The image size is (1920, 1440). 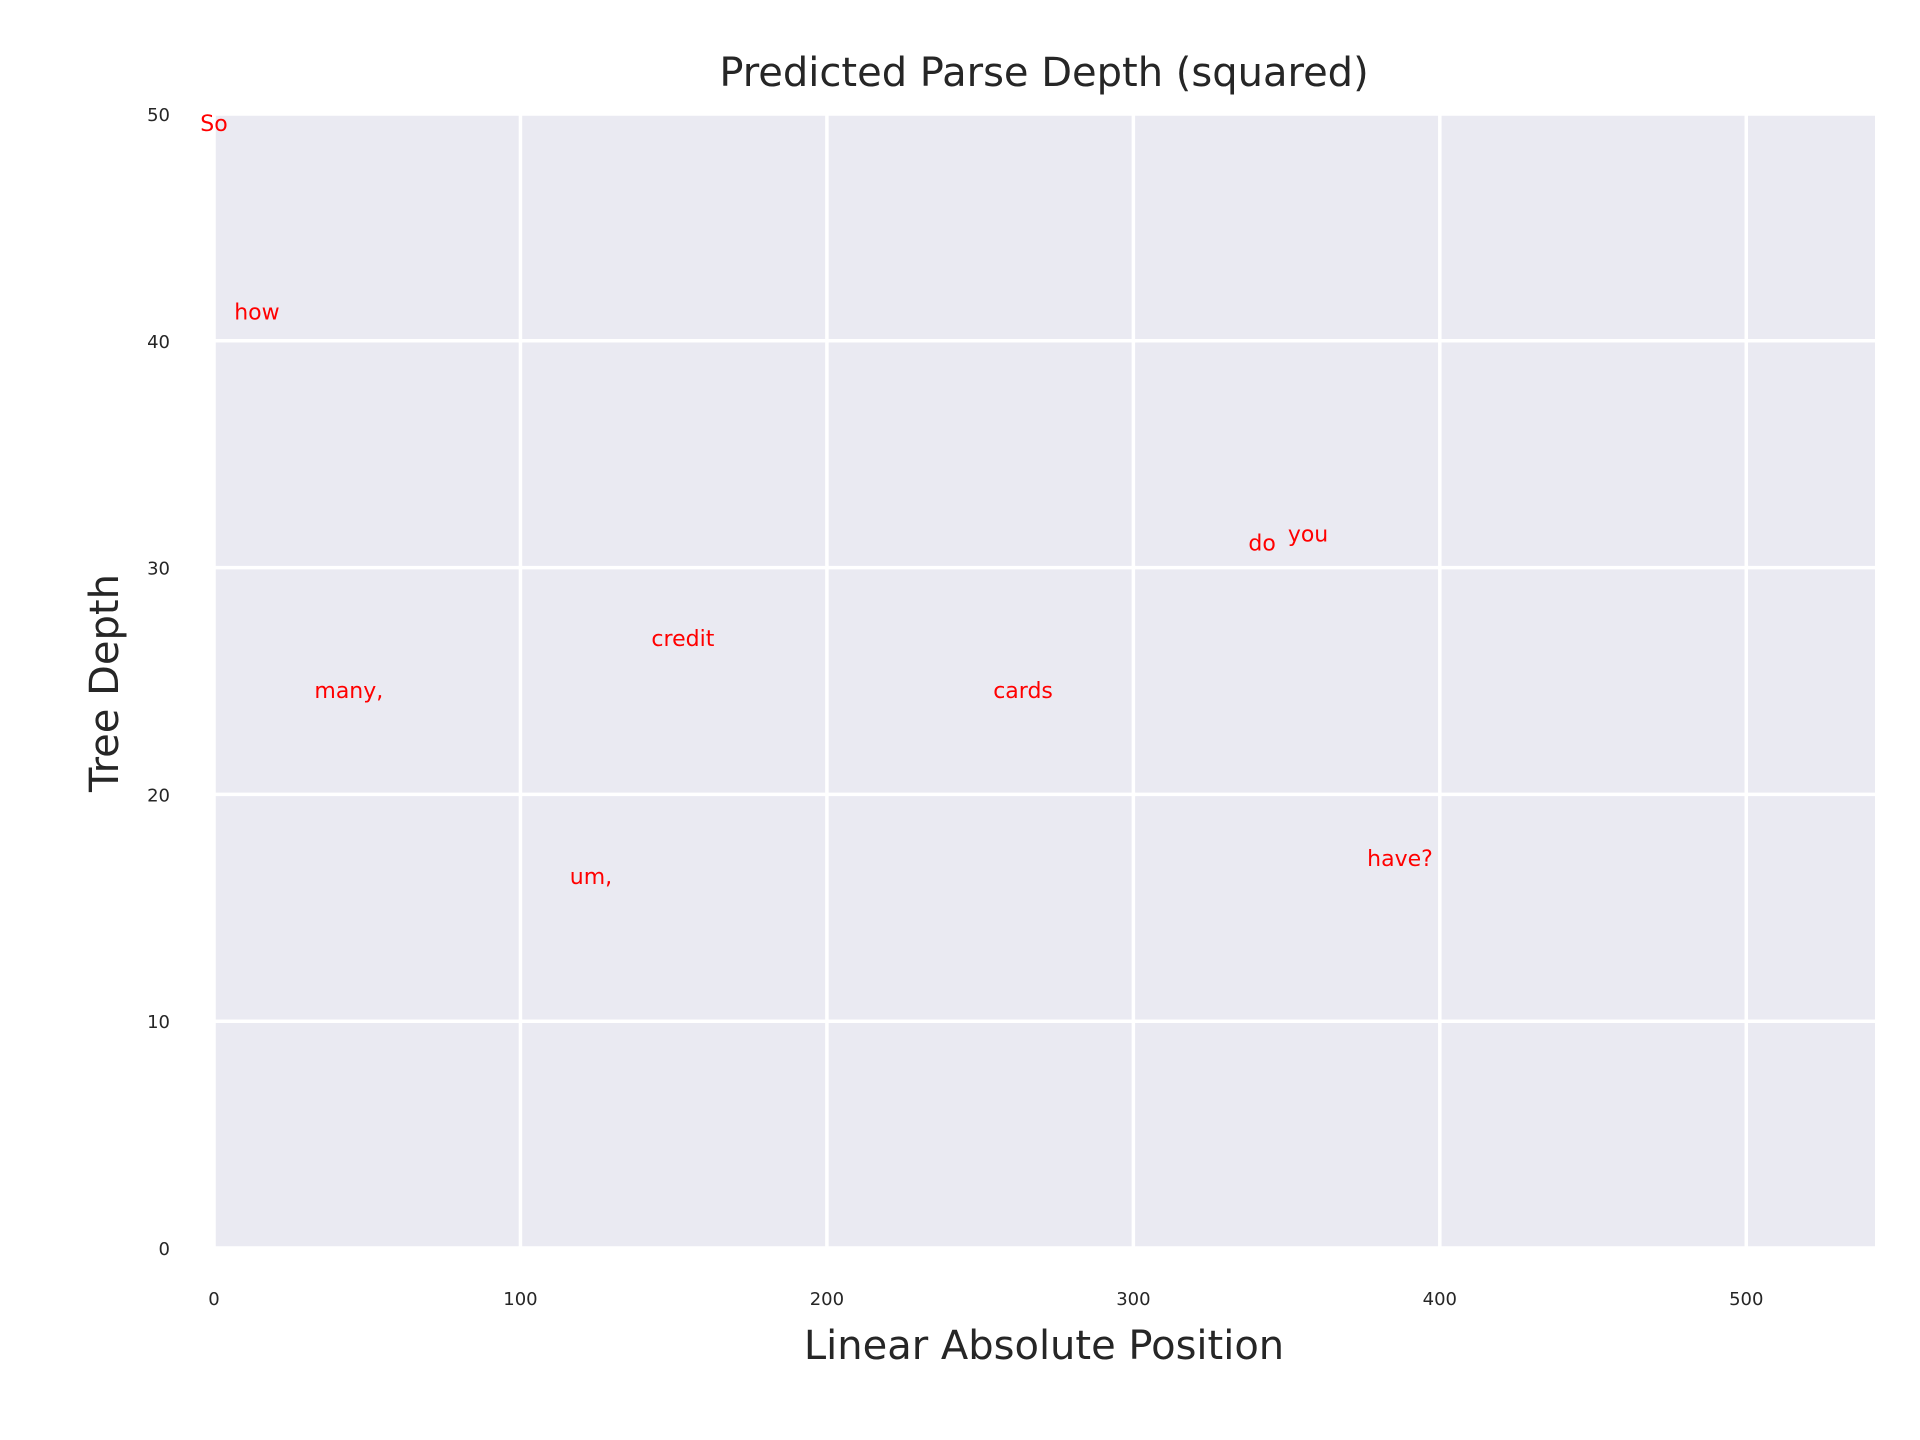 What do you see at coordinates (1133, 1299) in the screenshot?
I see `x-tick-label: 300` at bounding box center [1133, 1299].